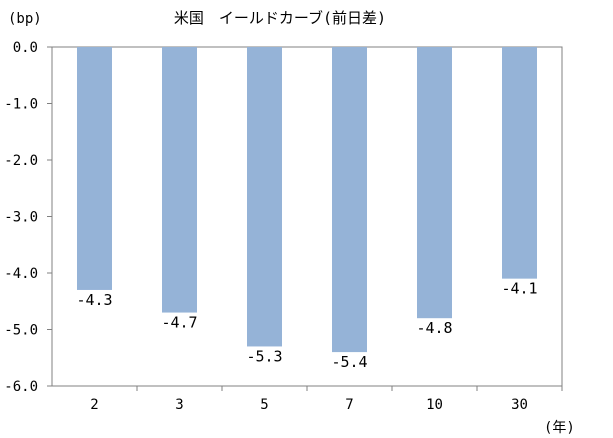 This screenshot has height=438, width=613. What do you see at coordinates (94, 405) in the screenshot?
I see `x-tick-label: 2` at bounding box center [94, 405].